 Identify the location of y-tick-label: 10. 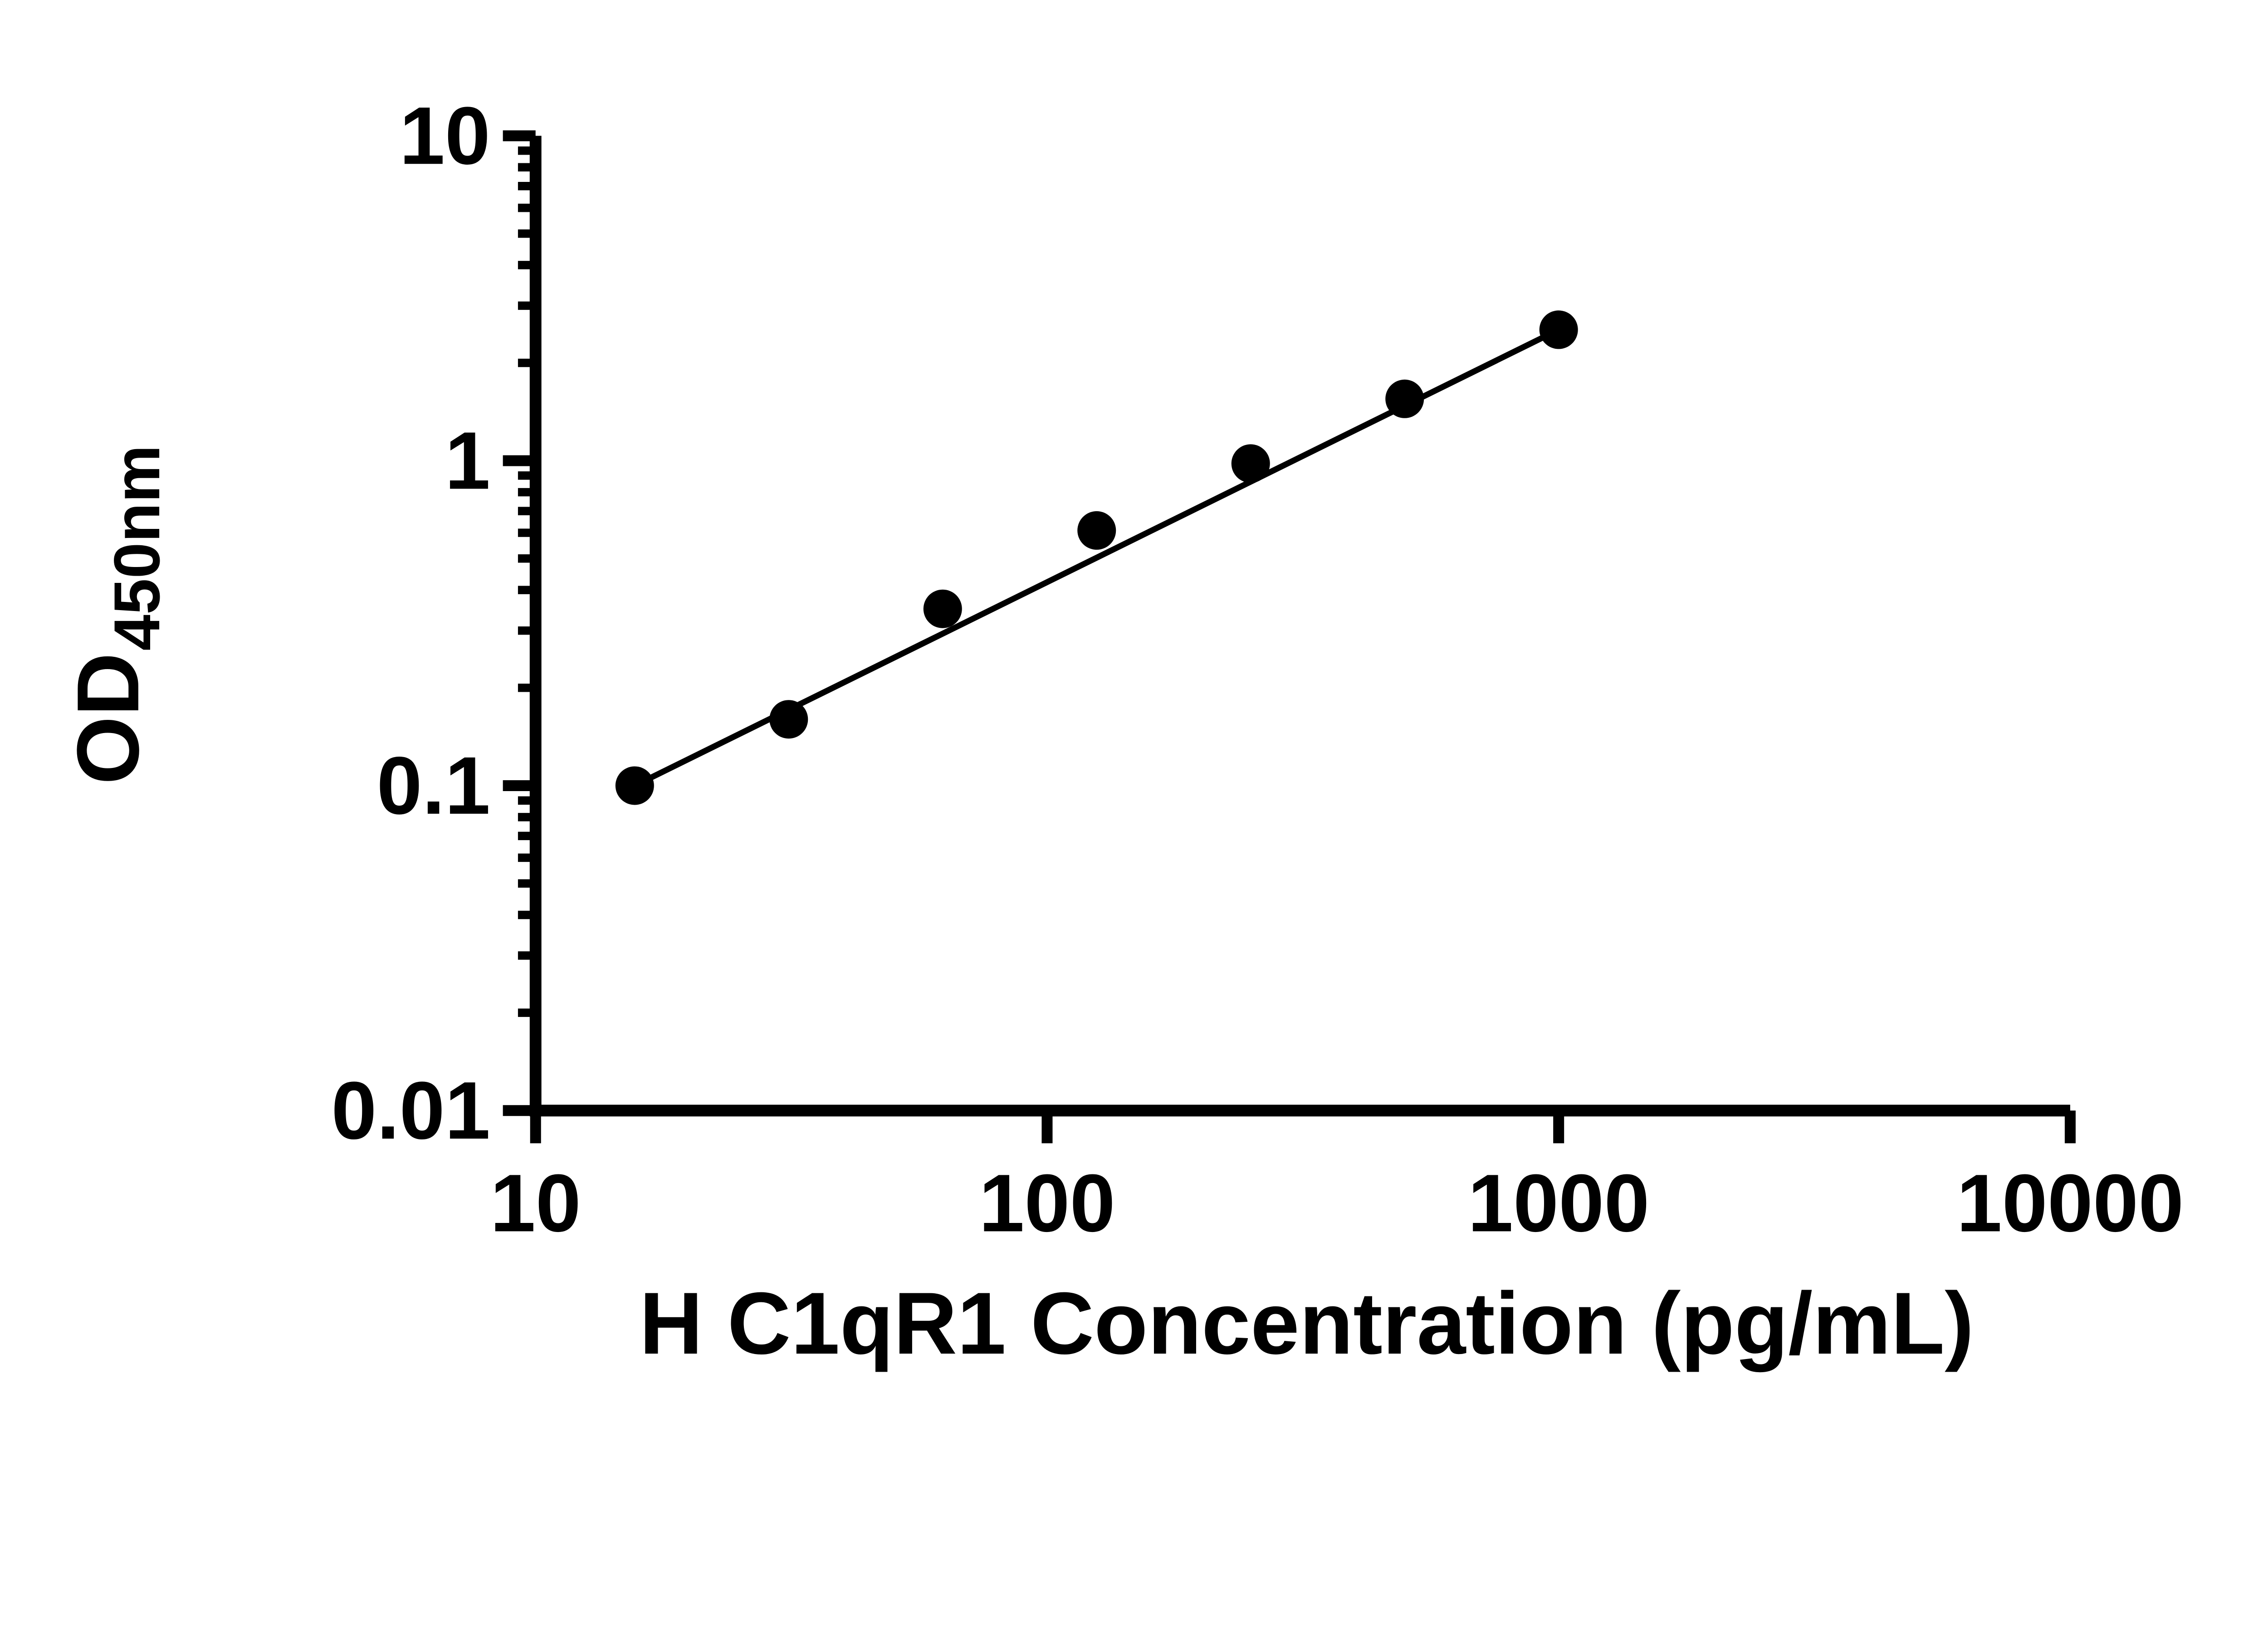
(445, 135).